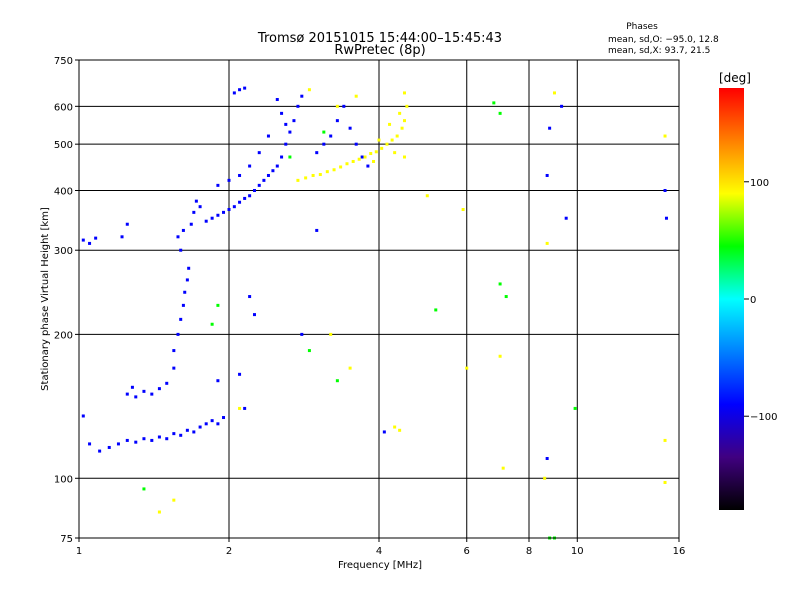  What do you see at coordinates (381, 547) in the screenshot?
I see `x-axis-ticks: 1 2 4 6 8 10 16` at bounding box center [381, 547].